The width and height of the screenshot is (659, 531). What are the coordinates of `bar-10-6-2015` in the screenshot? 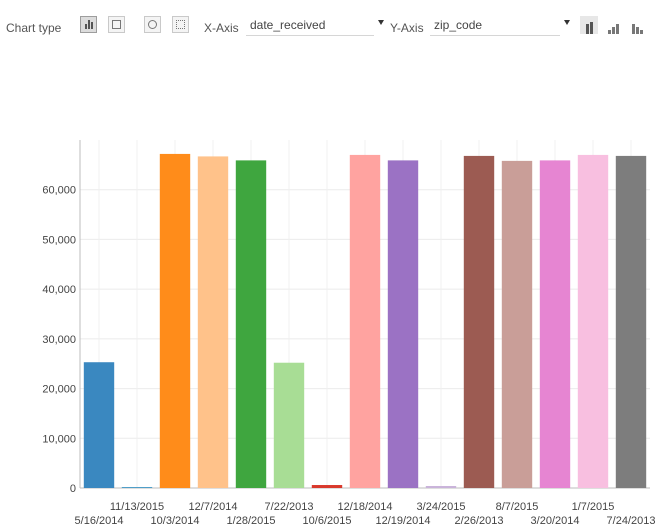 It's located at (327, 486).